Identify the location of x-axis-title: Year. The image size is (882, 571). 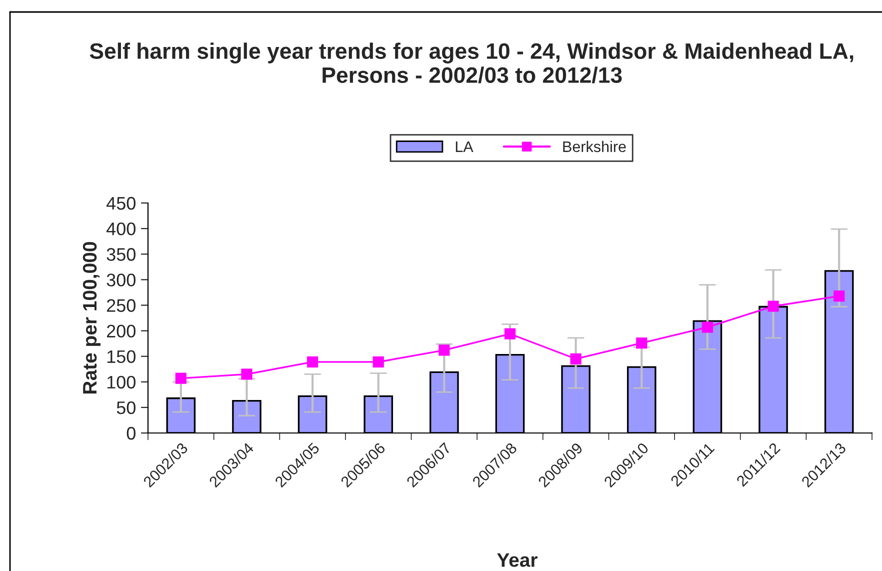
(517, 560).